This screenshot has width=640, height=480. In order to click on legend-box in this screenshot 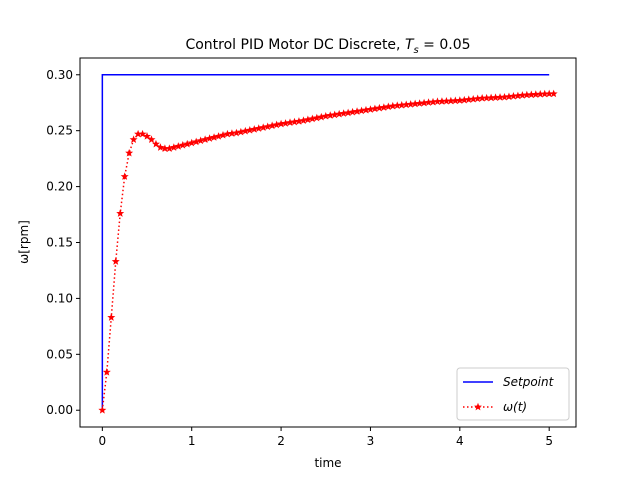, I will do `click(513, 394)`.